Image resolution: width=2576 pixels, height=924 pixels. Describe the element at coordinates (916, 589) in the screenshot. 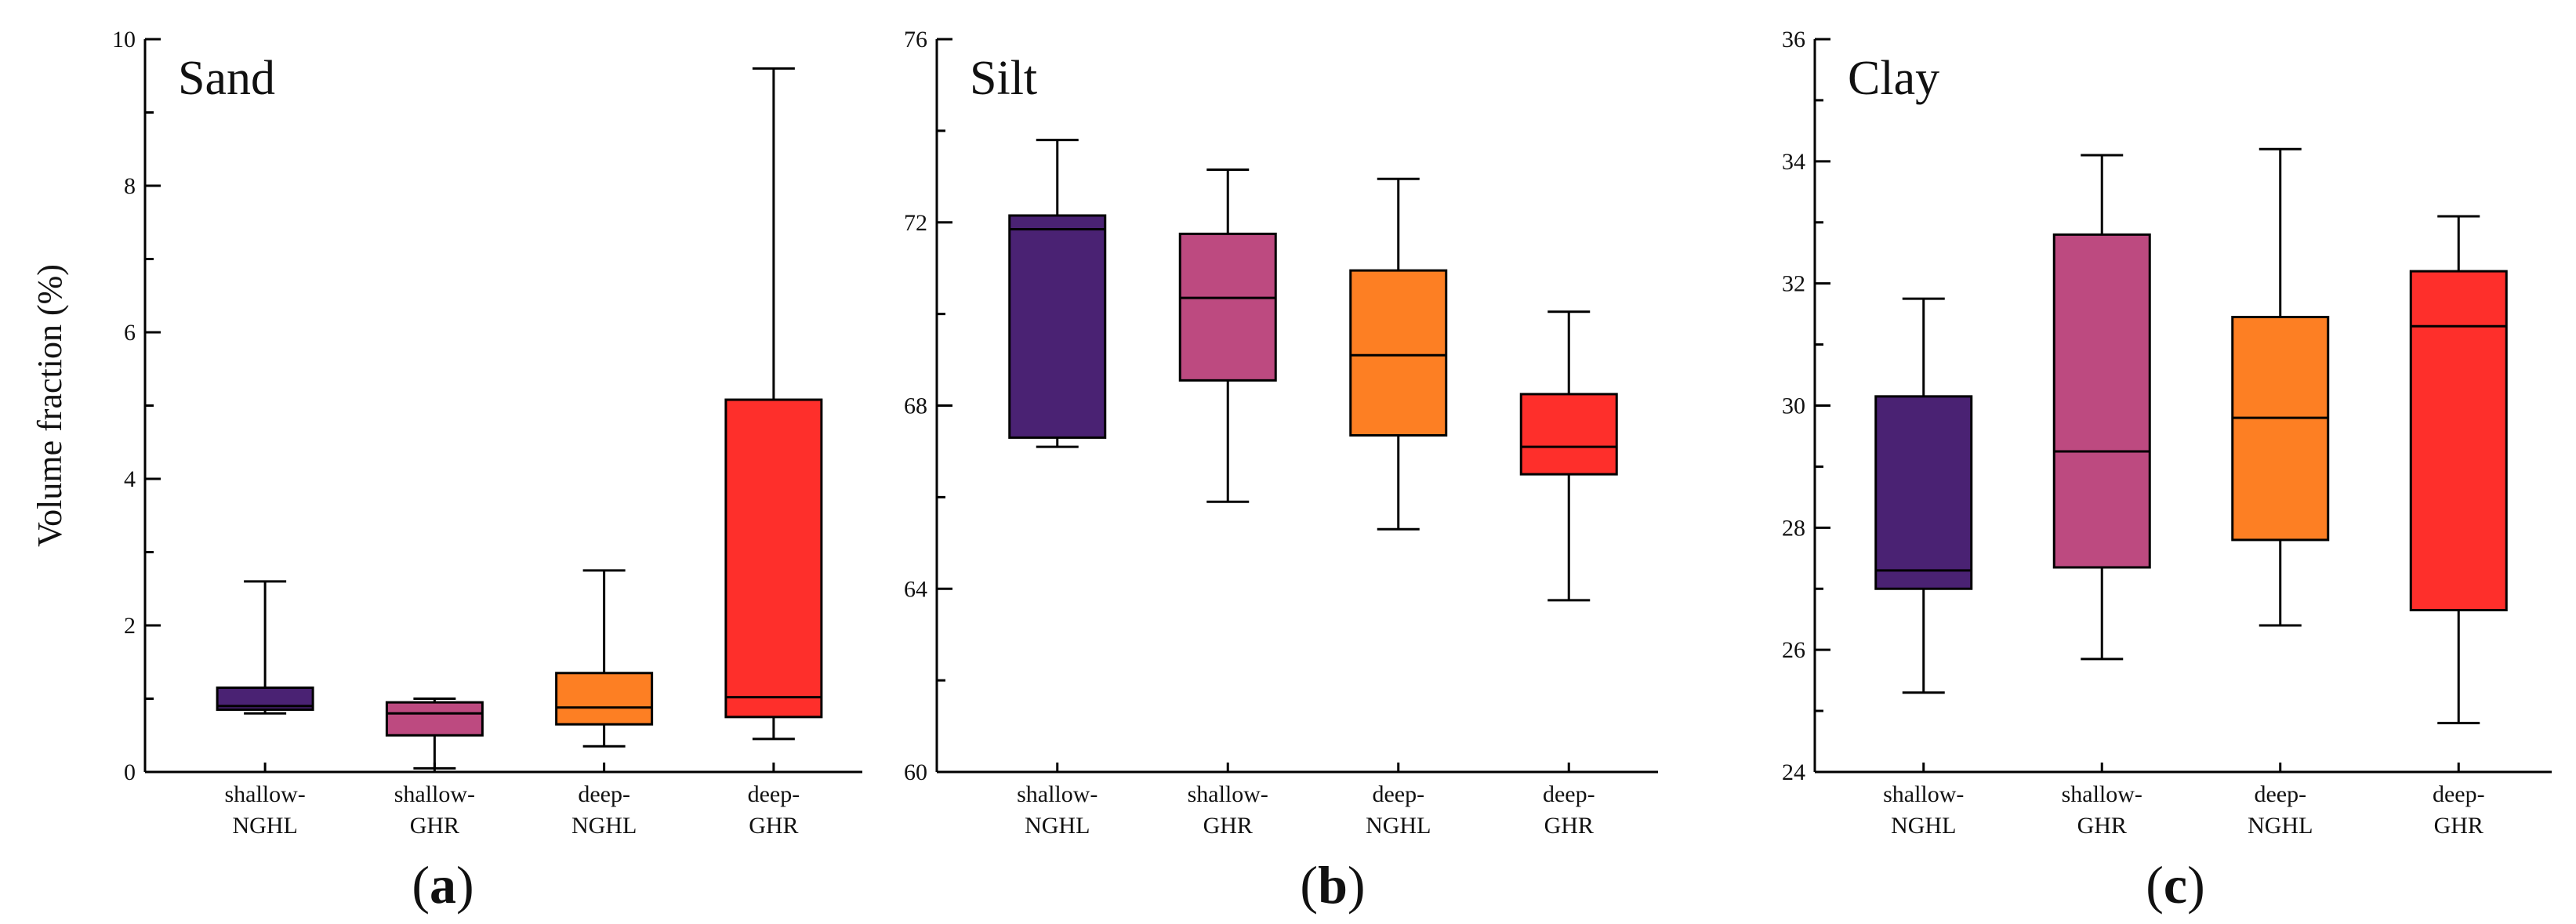

I see `y-tick-label: 64` at that location.